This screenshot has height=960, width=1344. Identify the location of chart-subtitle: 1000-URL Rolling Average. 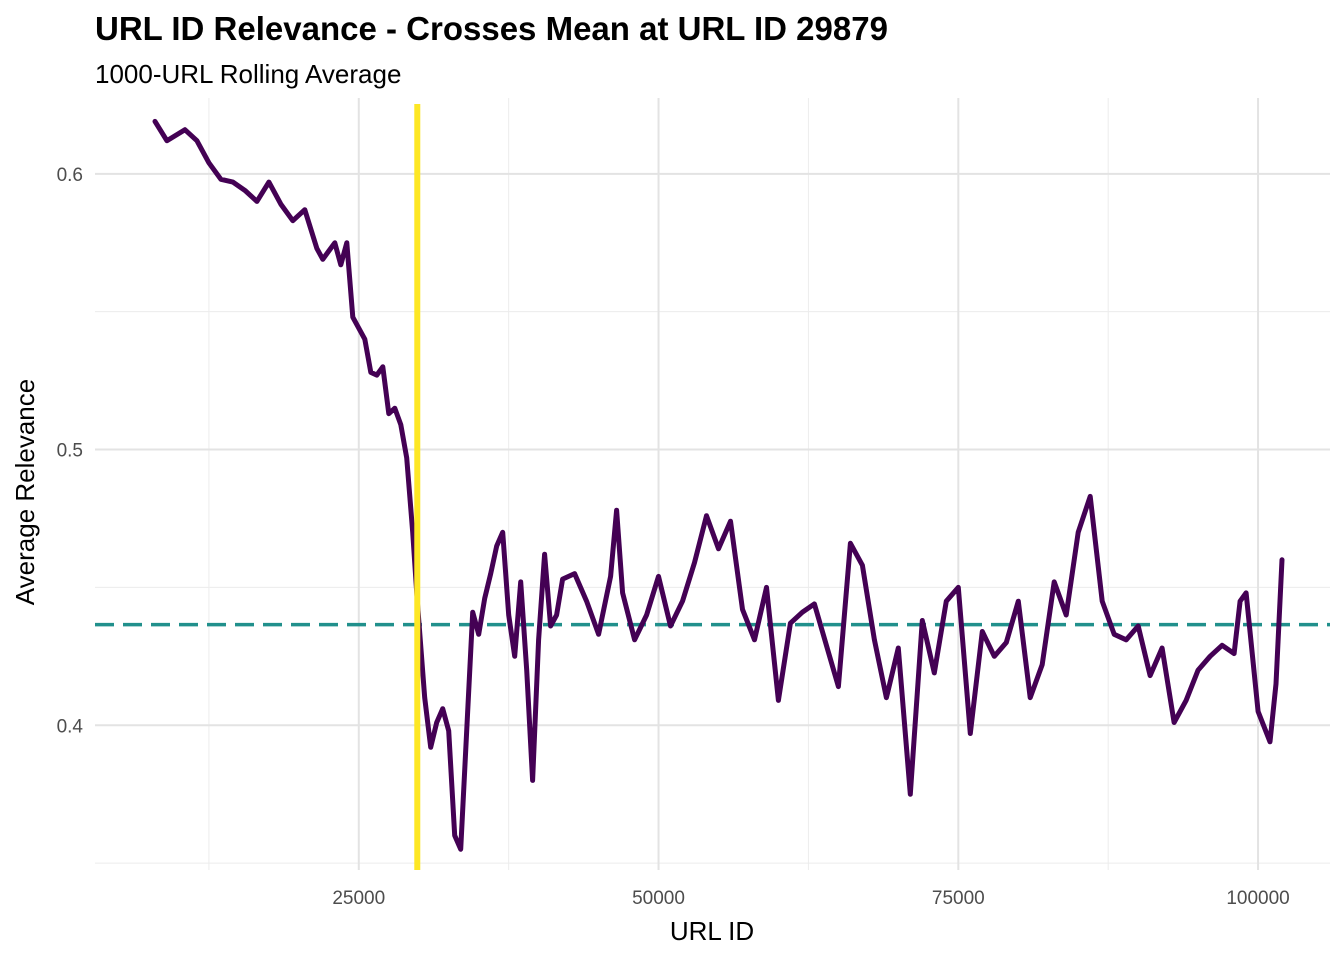
(248, 74).